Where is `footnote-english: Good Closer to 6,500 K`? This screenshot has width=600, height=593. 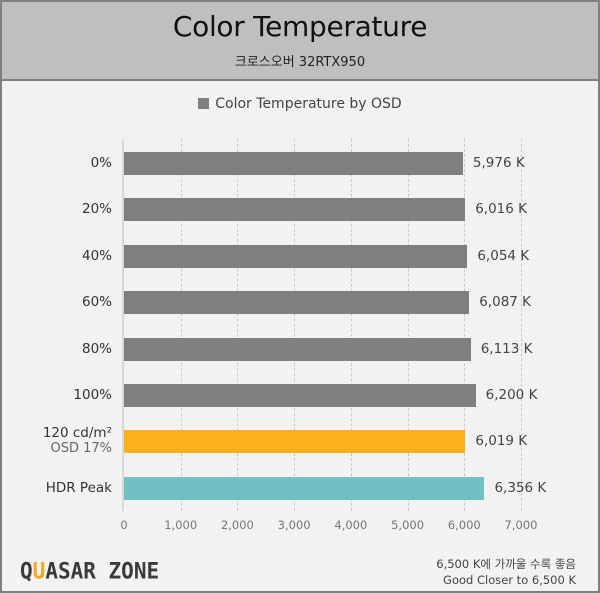
footnote-english: Good Closer to 6,500 K is located at coordinates (509, 580).